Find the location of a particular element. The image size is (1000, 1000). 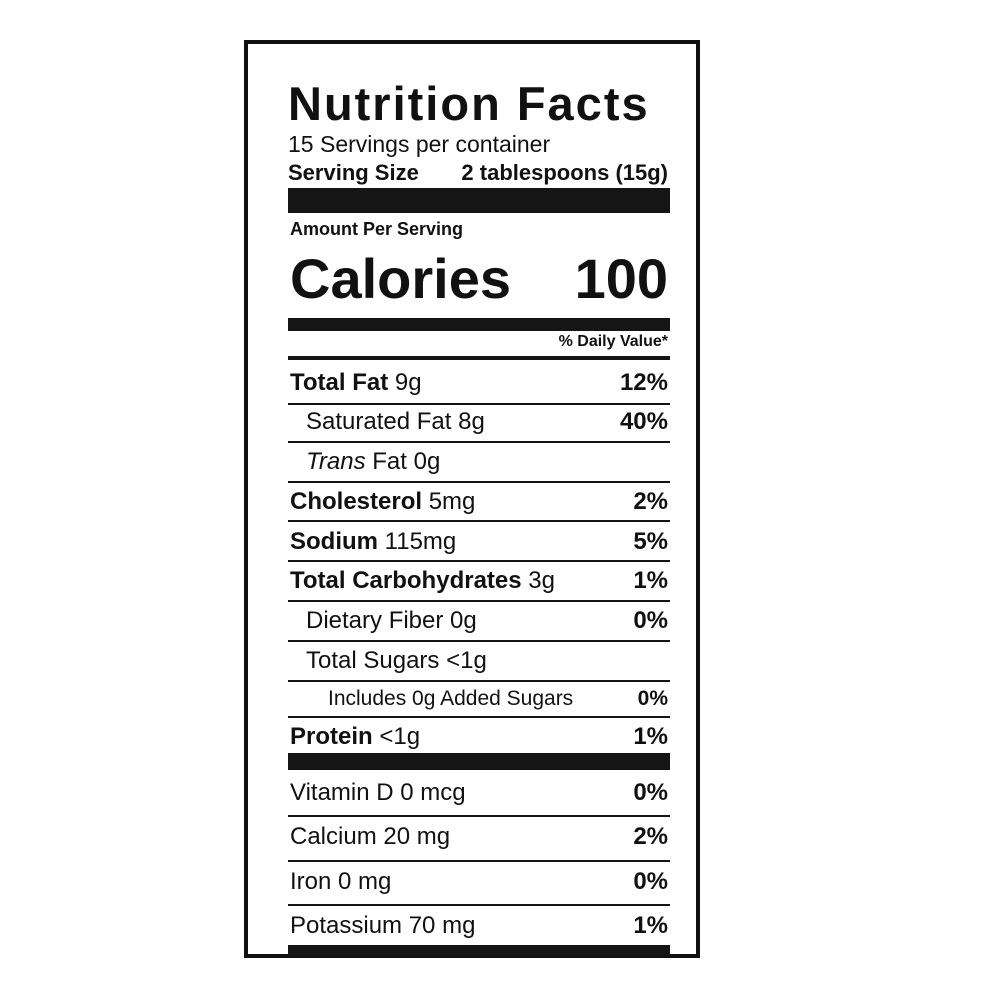

nutrient-name: Protein is located at coordinates (331, 736).